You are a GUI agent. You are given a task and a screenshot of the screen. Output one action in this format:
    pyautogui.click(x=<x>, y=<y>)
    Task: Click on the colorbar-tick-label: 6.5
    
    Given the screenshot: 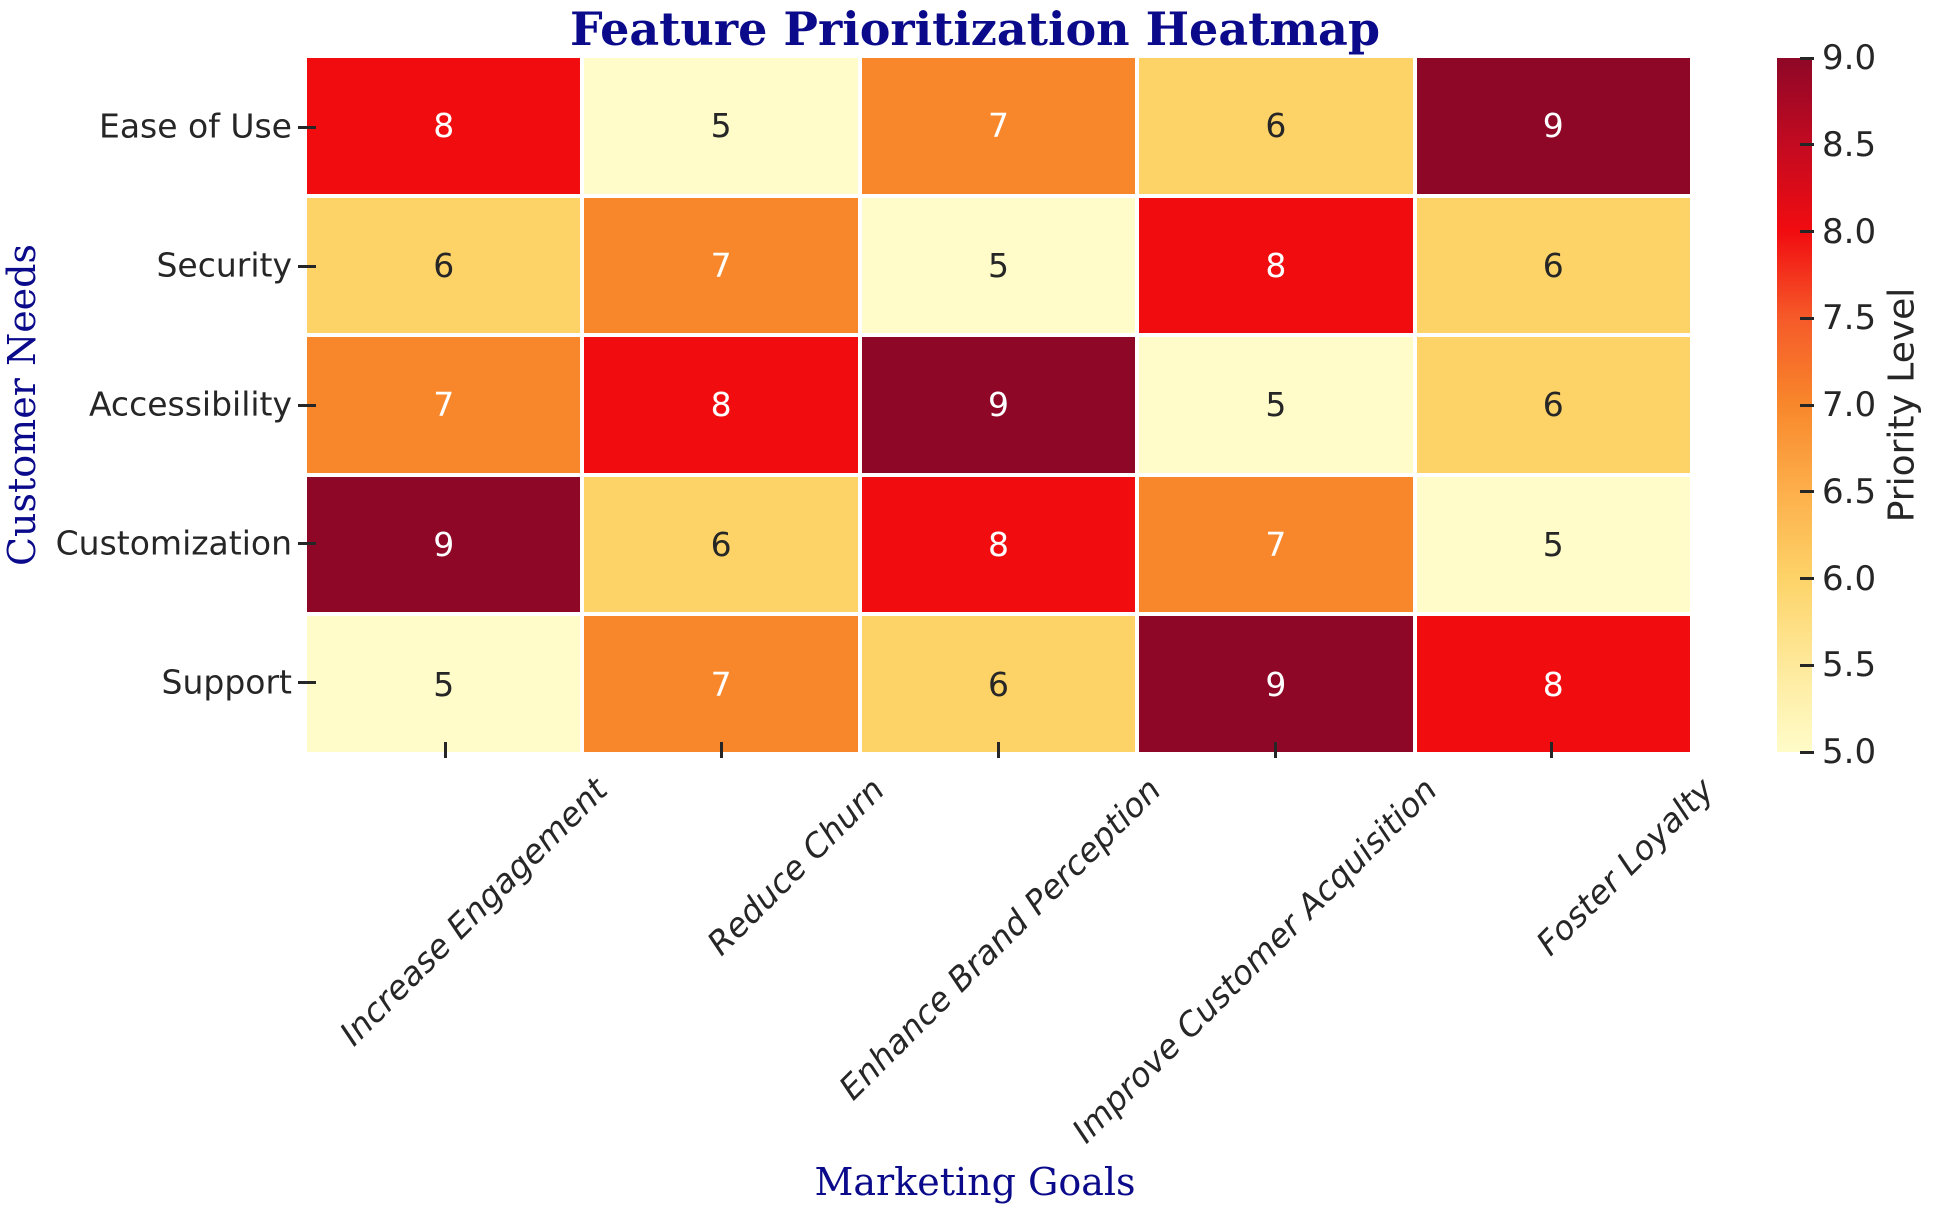 What is the action you would take?
    pyautogui.click(x=1849, y=491)
    